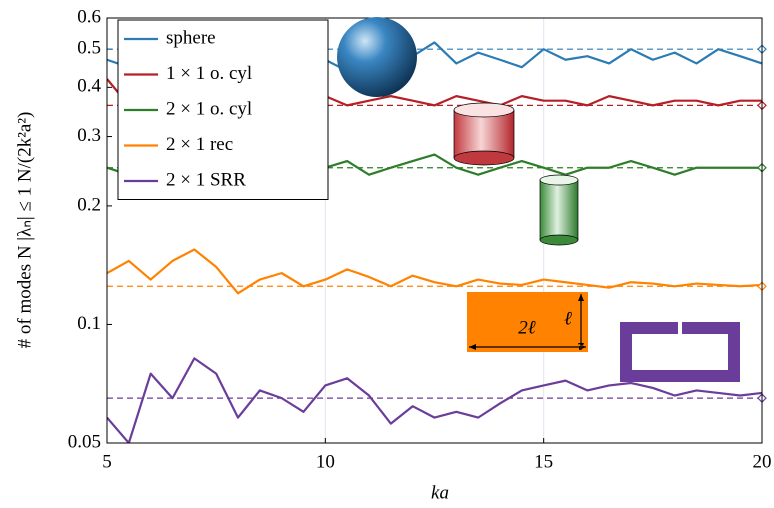 Image resolution: width=774 pixels, height=508 pixels. Describe the element at coordinates (568, 318) in the screenshot. I see `annotation: ℓ` at that location.